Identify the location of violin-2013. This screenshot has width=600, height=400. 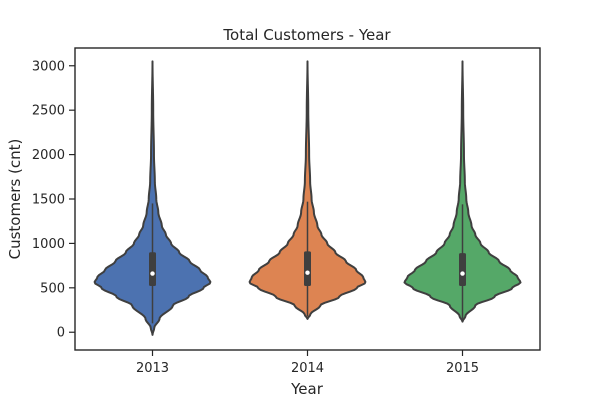
(152, 198).